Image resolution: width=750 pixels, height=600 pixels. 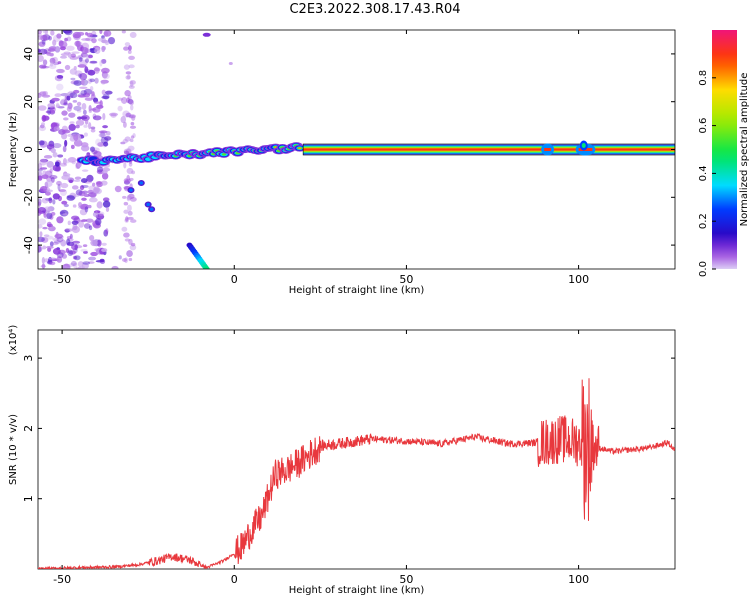 What do you see at coordinates (28, 498) in the screenshot?
I see `y-tick-label: 1` at bounding box center [28, 498].